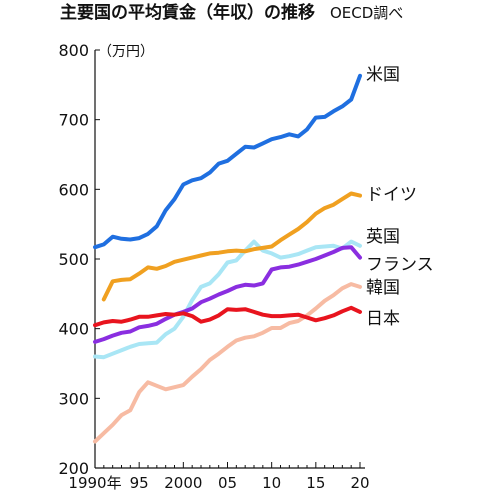 This screenshot has width=499, height=500. What do you see at coordinates (126, 52) in the screenshot?
I see `y-axis-unit: （万円）` at bounding box center [126, 52].